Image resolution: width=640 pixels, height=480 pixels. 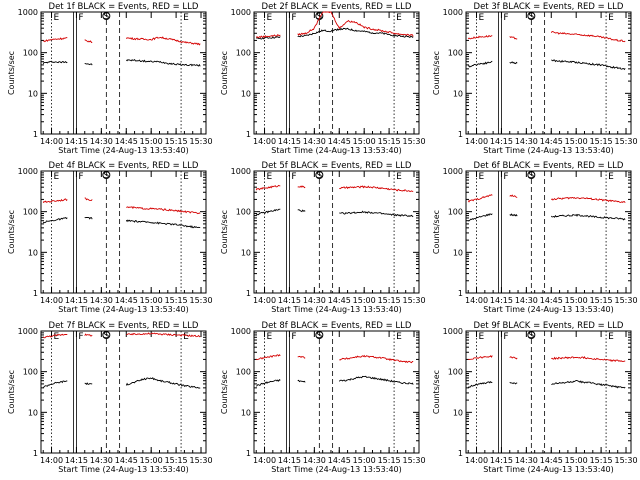 I want to click on panel-title: Det 6f BLACK = Events, RED = LLD, so click(x=549, y=166).